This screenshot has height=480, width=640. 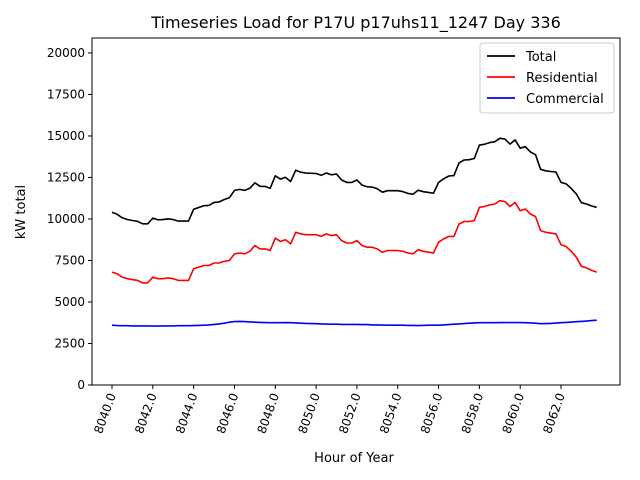 I want to click on y-tick-label: 12500, so click(x=66, y=177).